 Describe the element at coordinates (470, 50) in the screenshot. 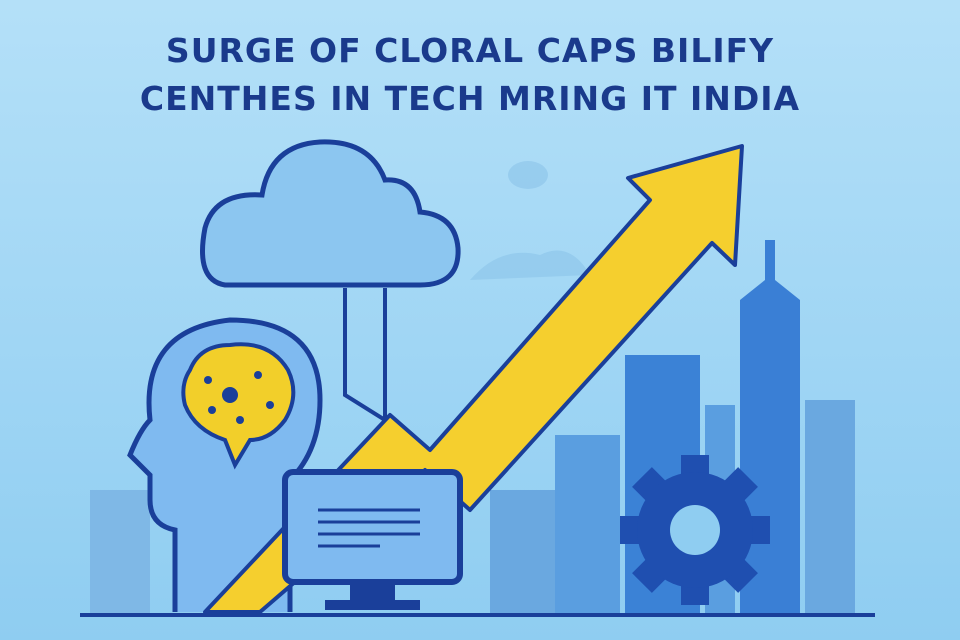

I see `title-line: SURGE OF CLORAL CAPS BILIFY` at that location.